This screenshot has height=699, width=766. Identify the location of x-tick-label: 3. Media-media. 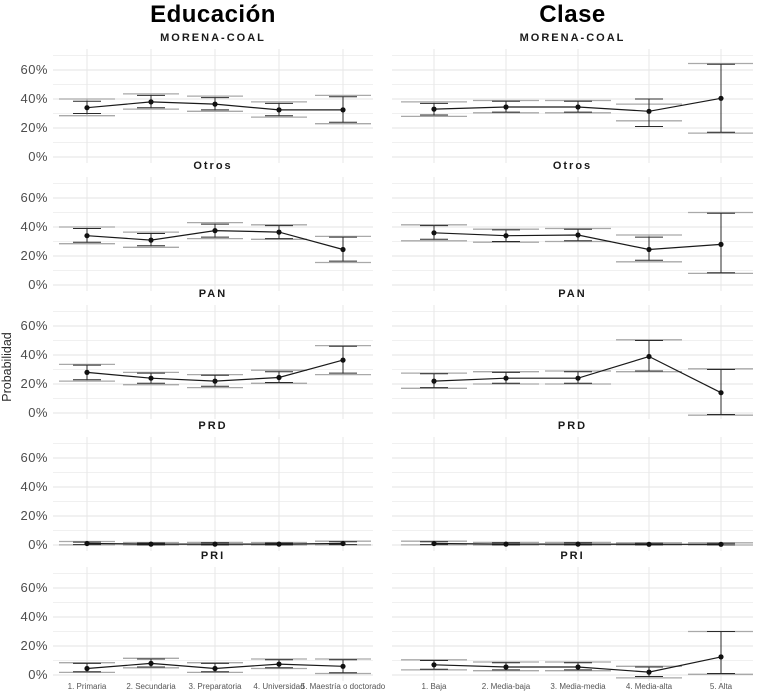
(578, 686).